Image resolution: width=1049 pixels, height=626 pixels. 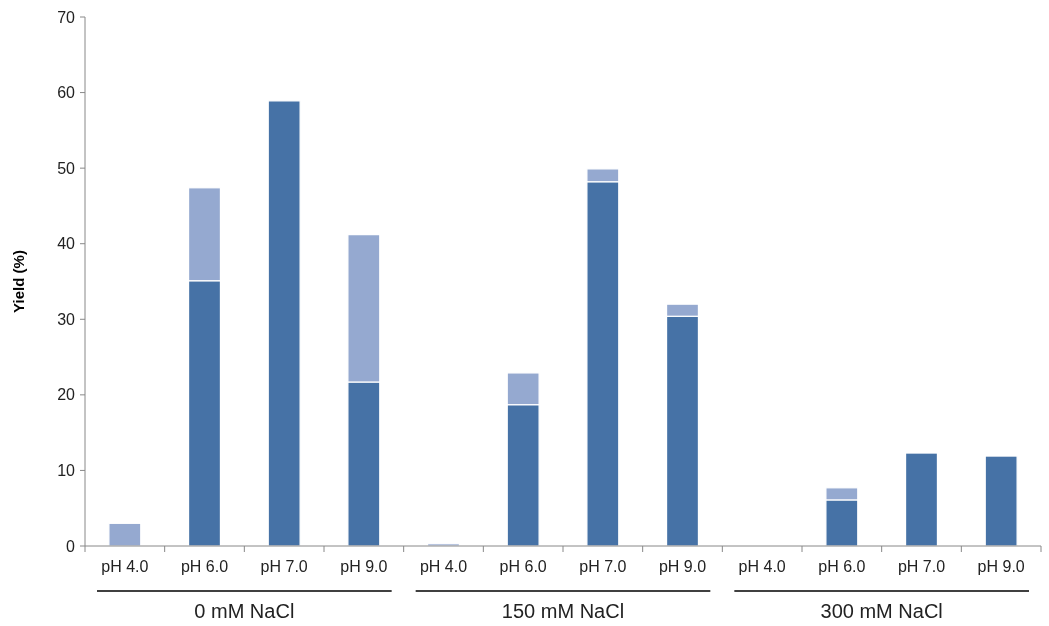 What do you see at coordinates (66, 319) in the screenshot?
I see `y-tick-label: 30` at bounding box center [66, 319].